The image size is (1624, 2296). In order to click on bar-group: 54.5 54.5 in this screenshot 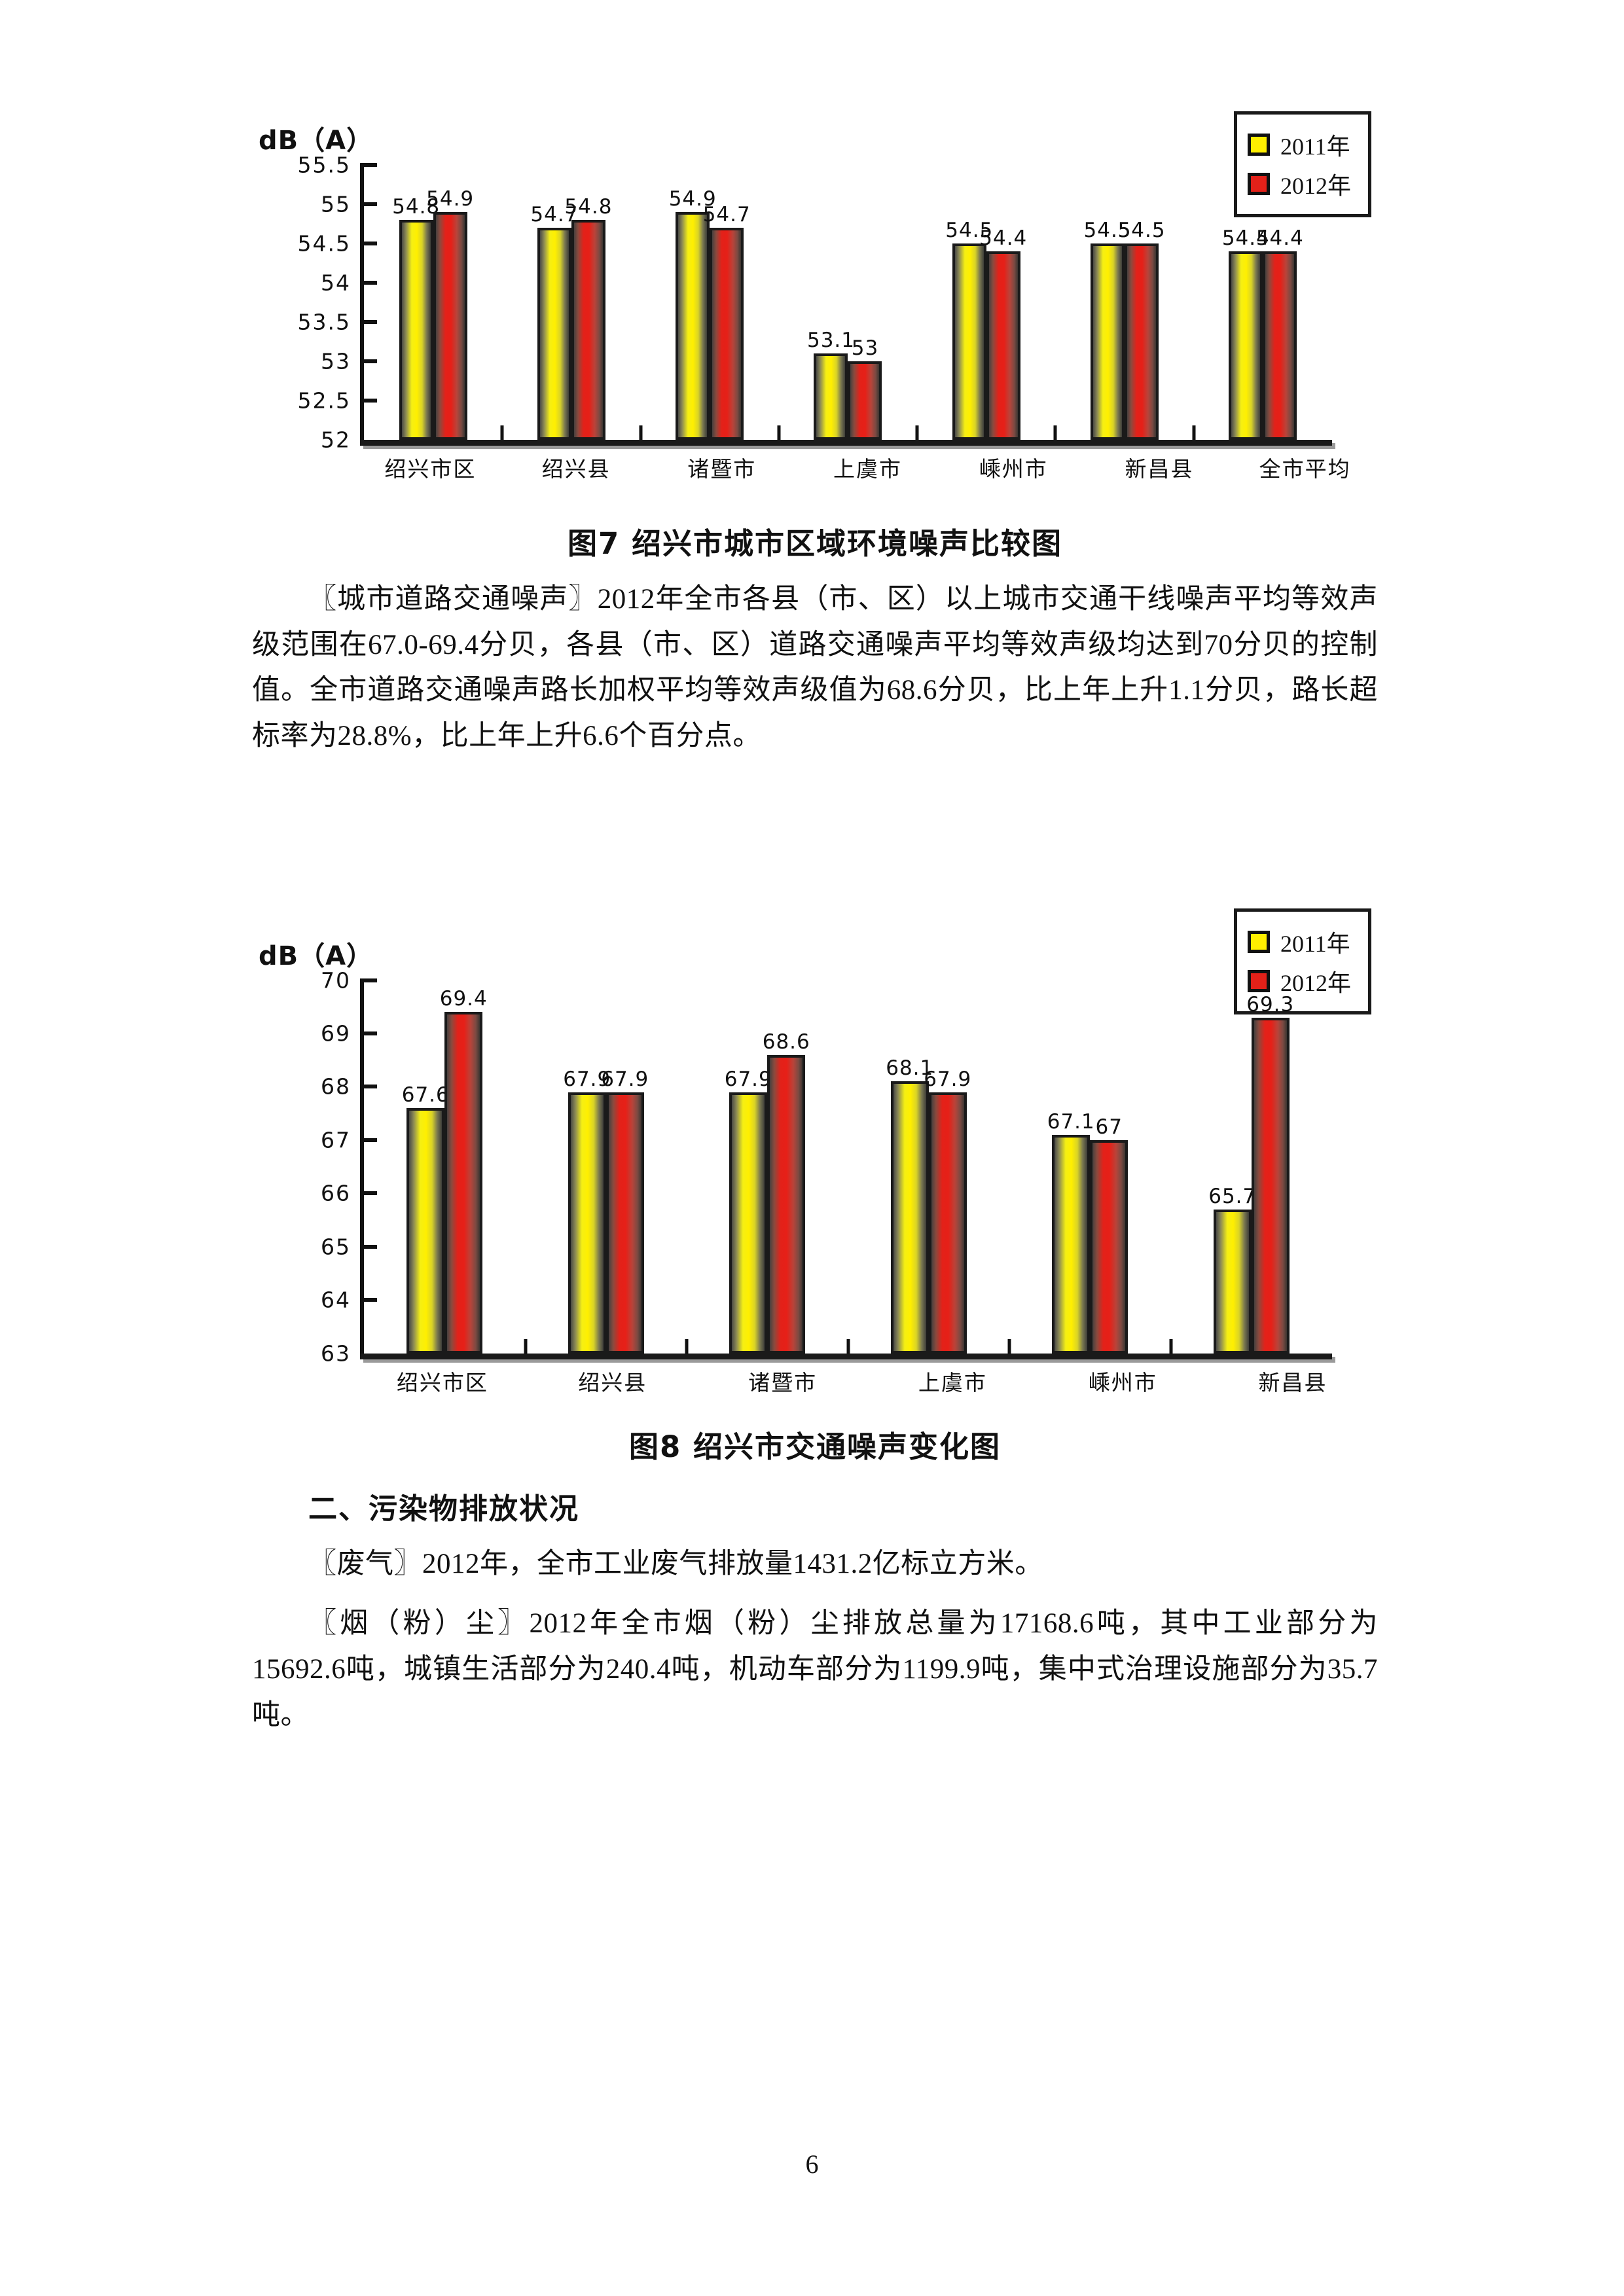, I will do `click(1125, 302)`.